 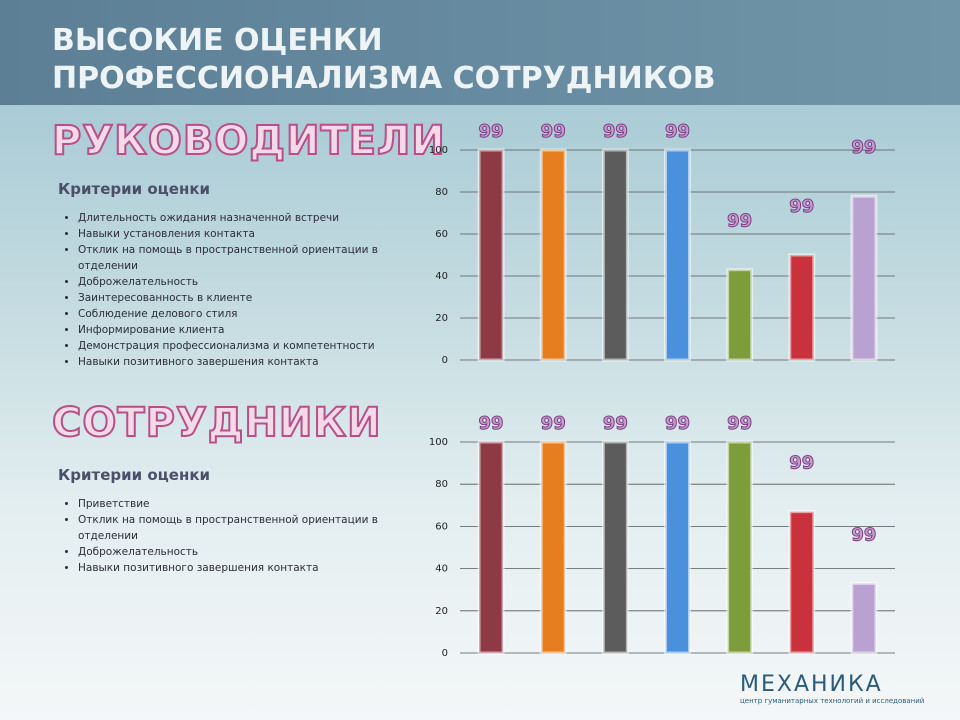 I want to click on title-band, so click(x=480, y=52).